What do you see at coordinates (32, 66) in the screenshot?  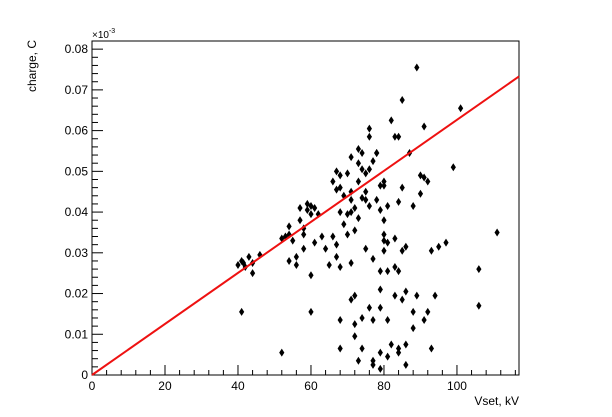 I see `y-axis-label: charge, C` at bounding box center [32, 66].